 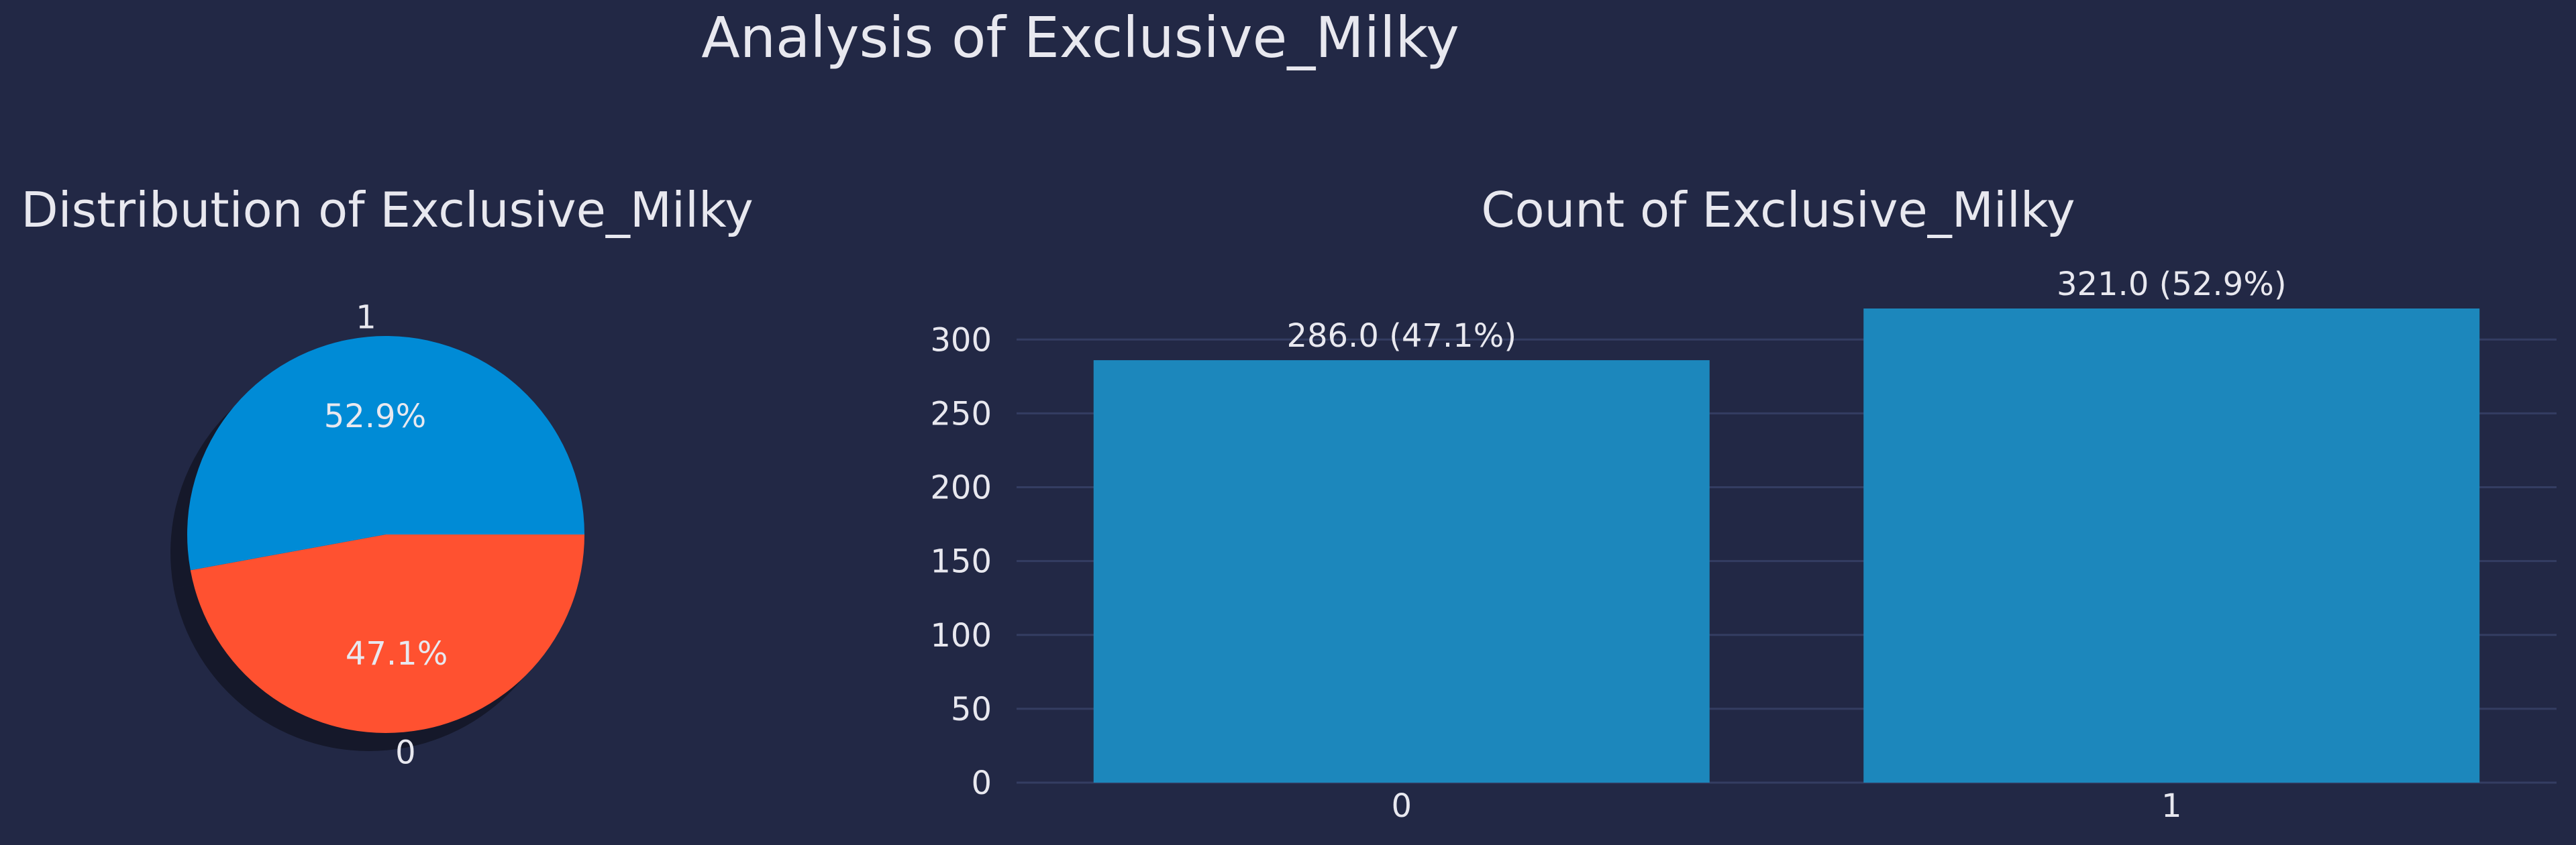 I want to click on pie-labels: 1 52.9% 0 47.1%, so click(x=386, y=535).